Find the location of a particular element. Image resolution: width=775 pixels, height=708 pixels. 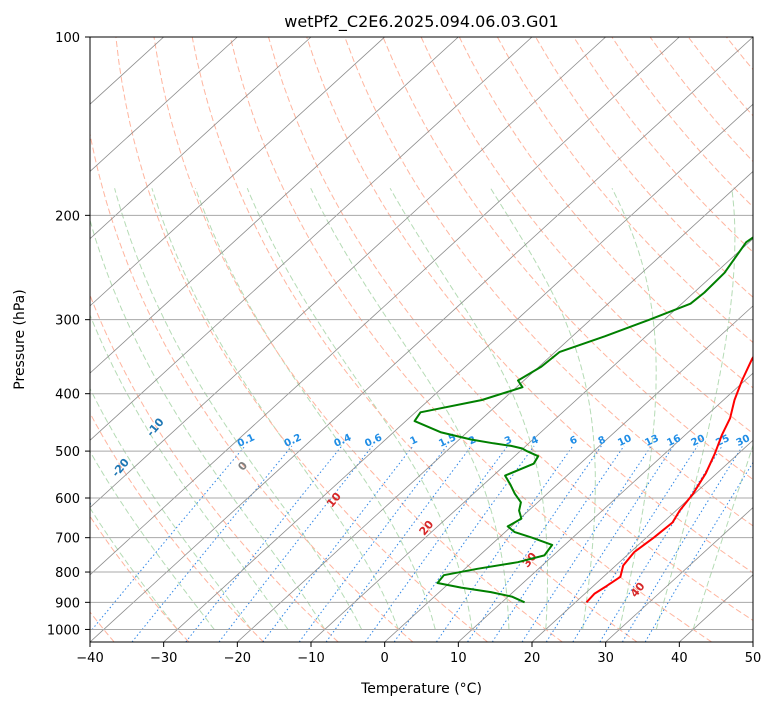

y-tick-label: 300 is located at coordinates (67, 321).